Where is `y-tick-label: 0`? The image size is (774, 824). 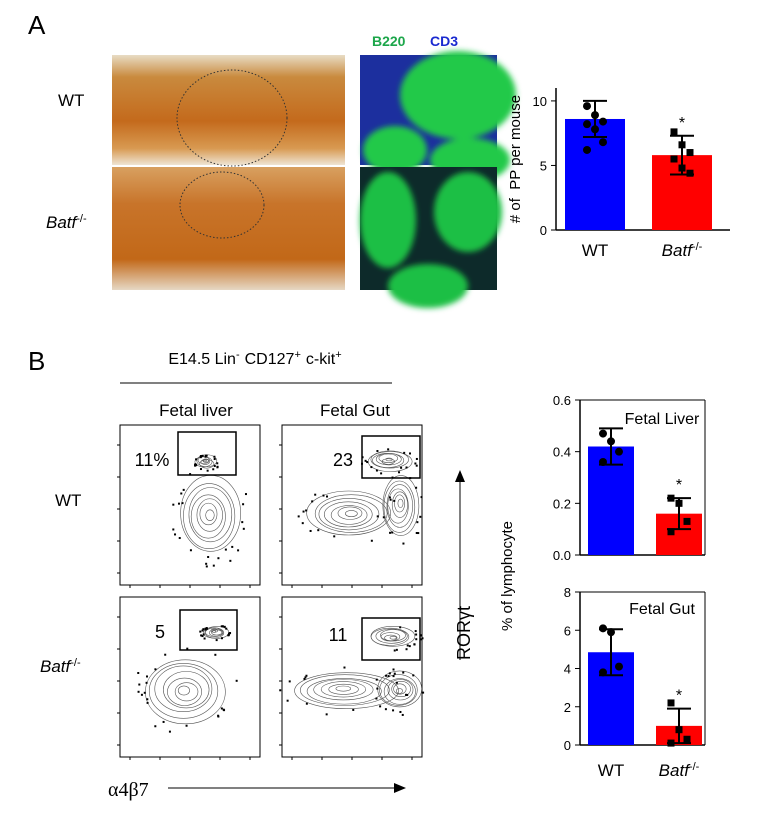
y-tick-label: 0 is located at coordinates (543, 230).